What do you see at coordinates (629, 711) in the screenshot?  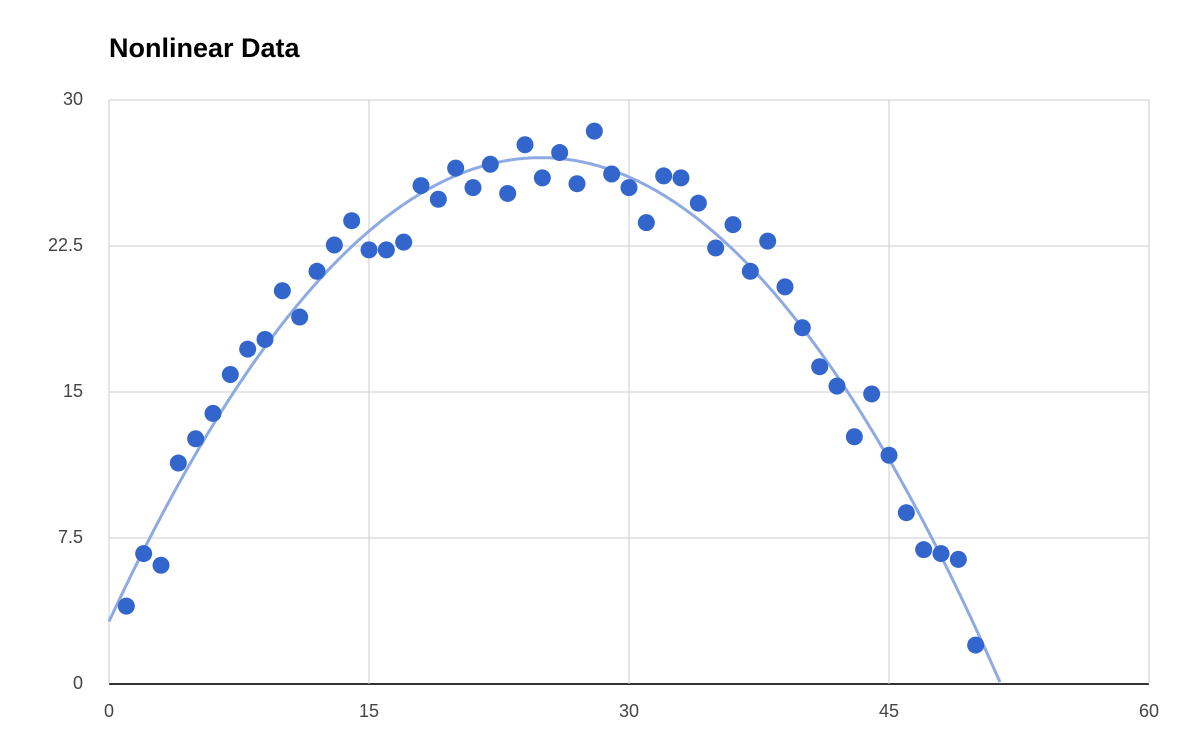 I see `x-tick-label: 30` at bounding box center [629, 711].